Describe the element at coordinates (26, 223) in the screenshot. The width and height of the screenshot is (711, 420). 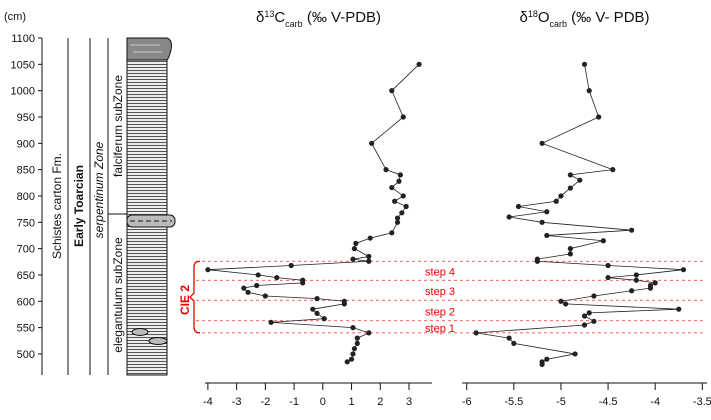
I see `y-tick-label: 750` at that location.